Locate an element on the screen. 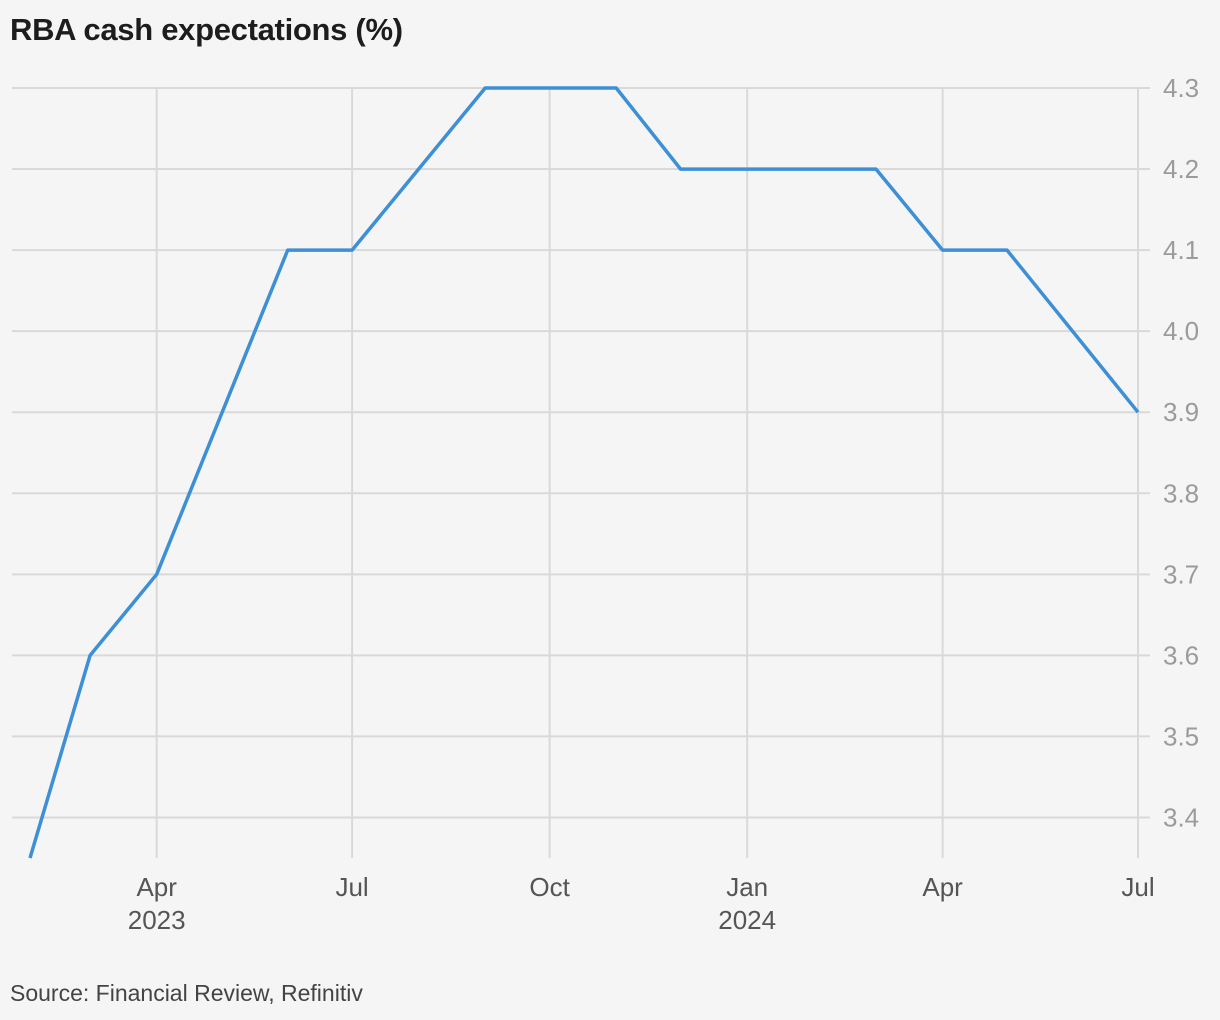 Image resolution: width=1220 pixels, height=1020 pixels. y-tick-label: 4.1 is located at coordinates (1181, 250).